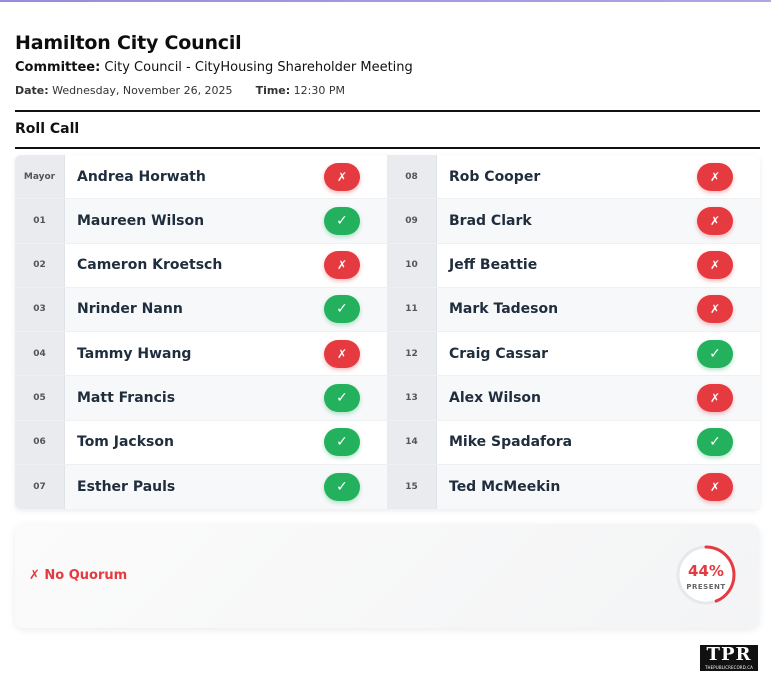  I want to click on time-label: Time:, so click(273, 90).